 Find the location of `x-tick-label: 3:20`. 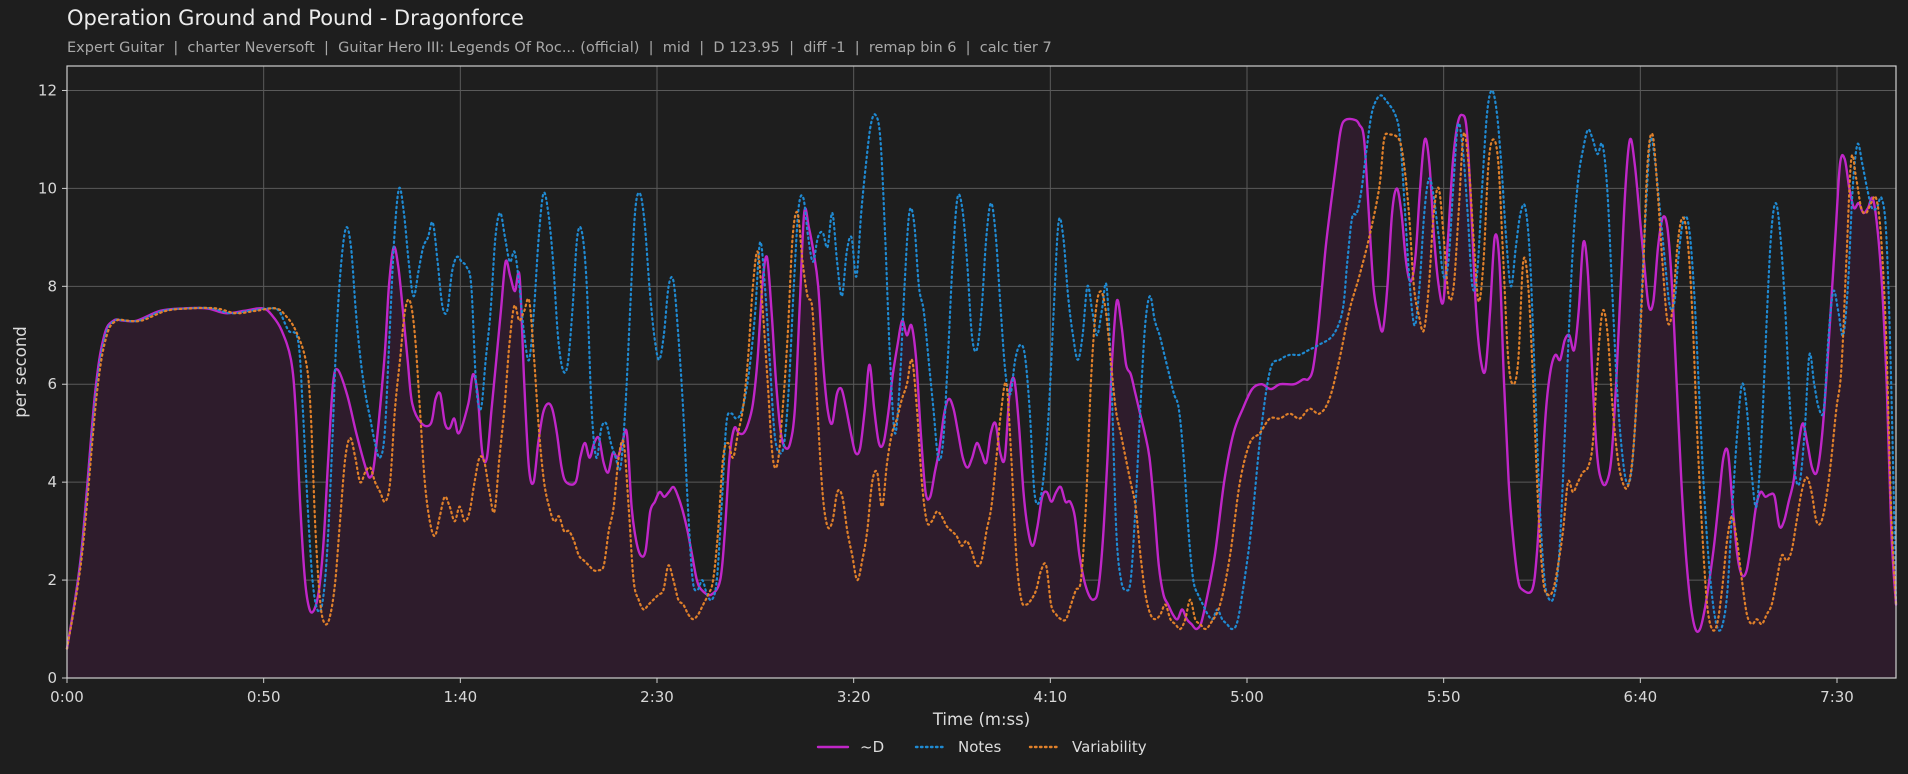

x-tick-label: 3:20 is located at coordinates (854, 697).